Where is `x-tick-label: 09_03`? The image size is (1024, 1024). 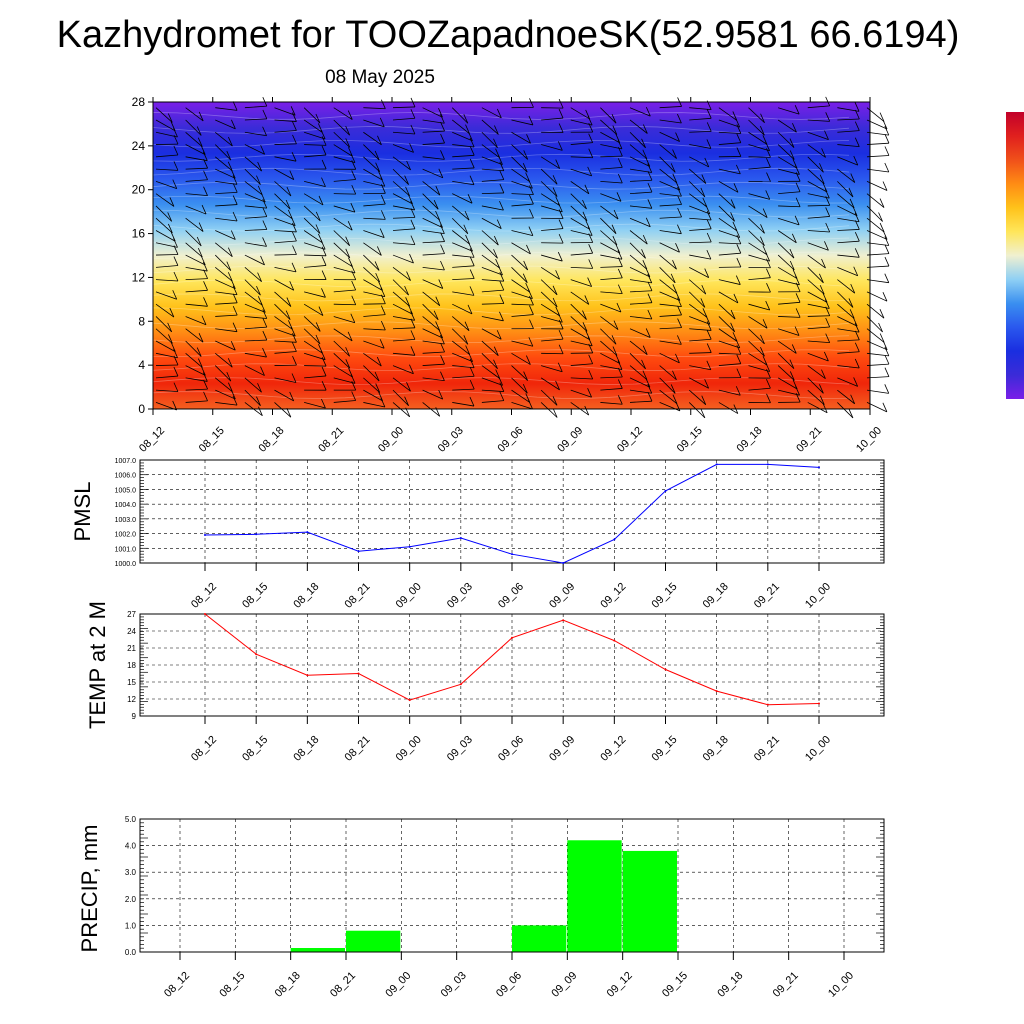
x-tick-label: 09_03 is located at coordinates (451, 440).